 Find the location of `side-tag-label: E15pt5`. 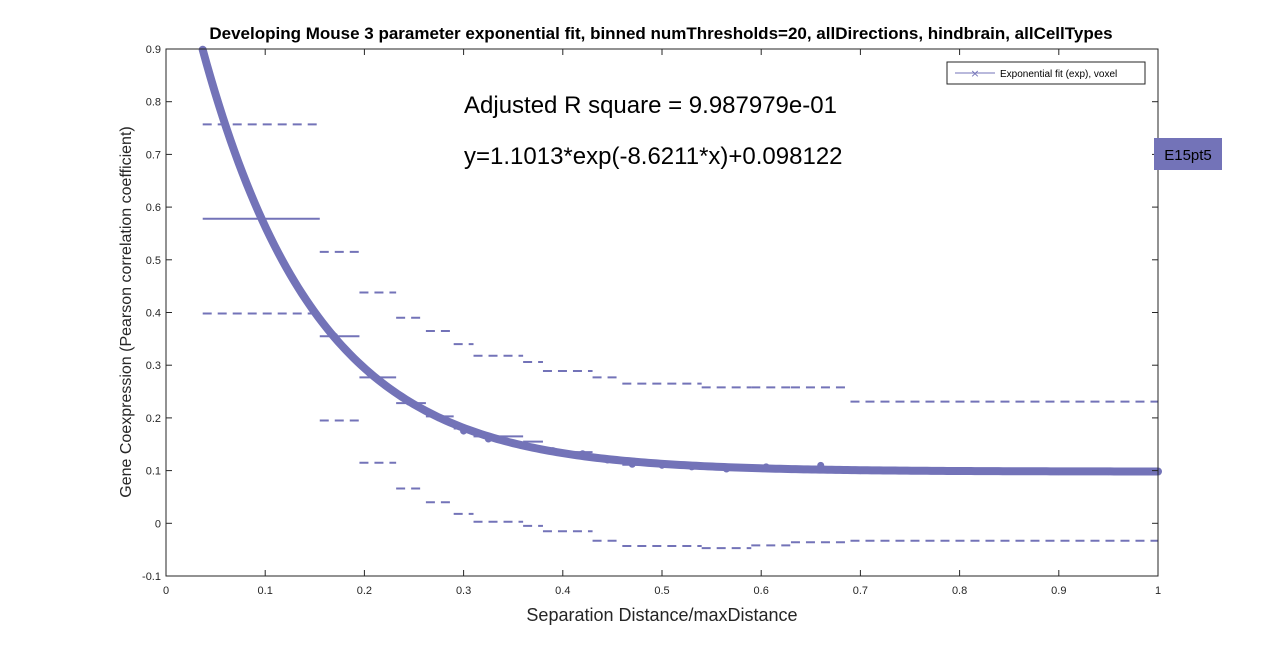

side-tag-label: E15pt5 is located at coordinates (1188, 155).